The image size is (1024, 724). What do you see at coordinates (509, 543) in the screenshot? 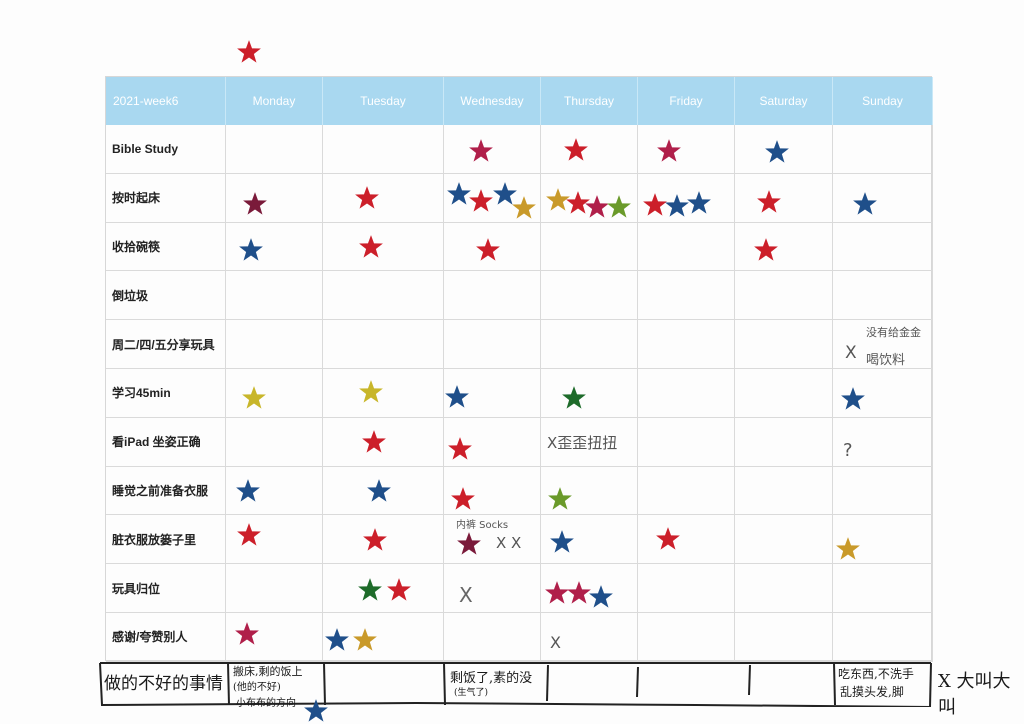
I see `wednesday-laundry-x: X X` at bounding box center [509, 543].